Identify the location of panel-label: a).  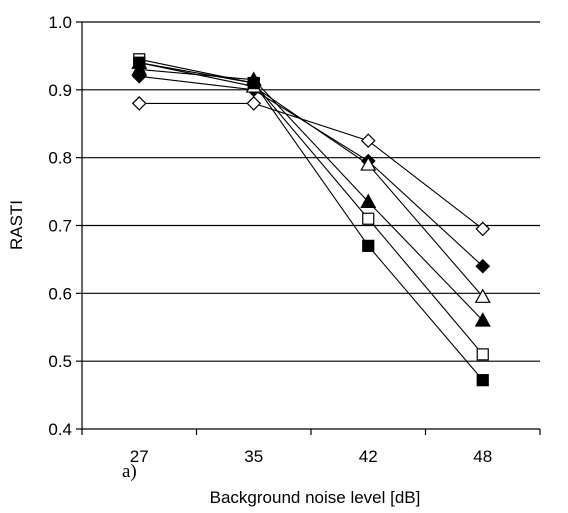
(129, 471).